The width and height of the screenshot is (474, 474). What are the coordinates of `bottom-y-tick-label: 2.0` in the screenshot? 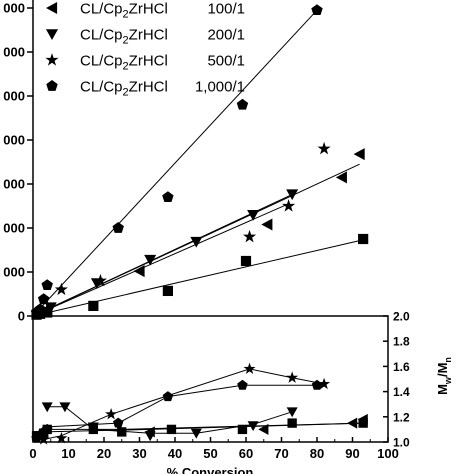 It's located at (401, 317).